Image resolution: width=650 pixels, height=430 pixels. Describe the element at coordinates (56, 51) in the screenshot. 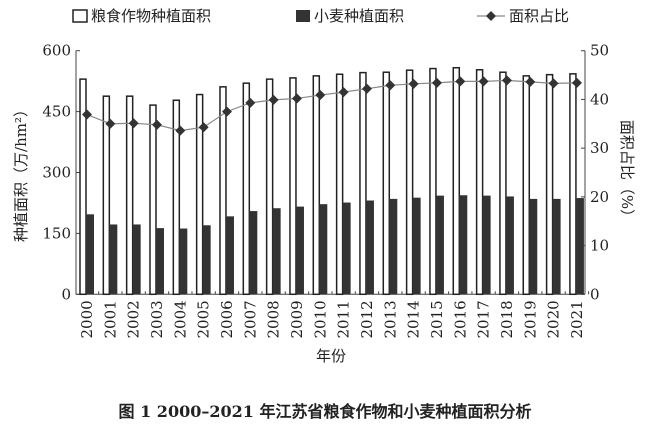

I see `y-tick-label: 600` at that location.